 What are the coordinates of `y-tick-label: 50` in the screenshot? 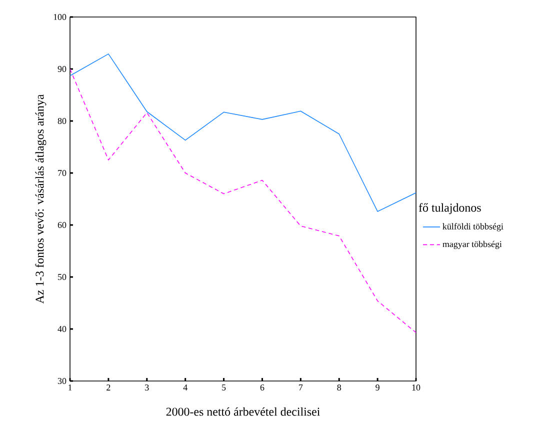 It's located at (62, 277).